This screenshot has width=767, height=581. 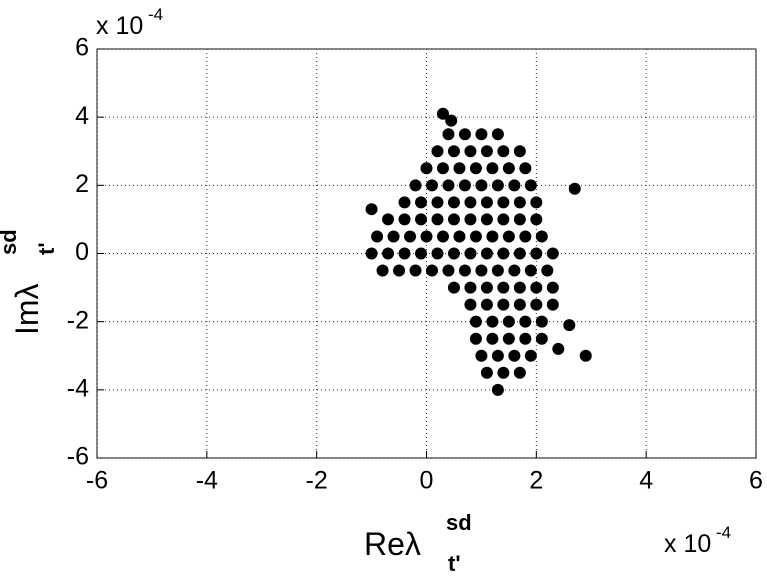 What do you see at coordinates (78, 388) in the screenshot?
I see `y-tick-label: -4` at bounding box center [78, 388].